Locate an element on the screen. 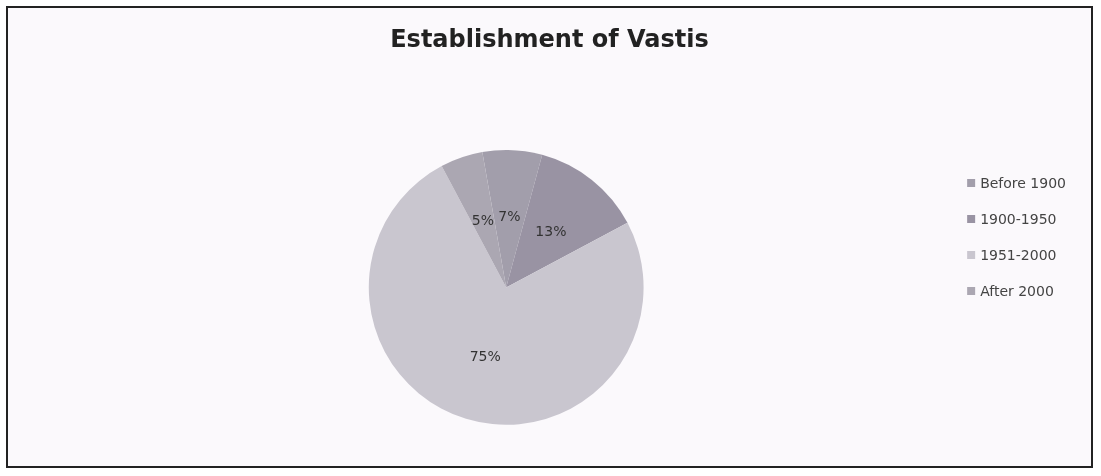 The height and width of the screenshot is (476, 1101). legend-label: 1951-2000 is located at coordinates (1018, 255).